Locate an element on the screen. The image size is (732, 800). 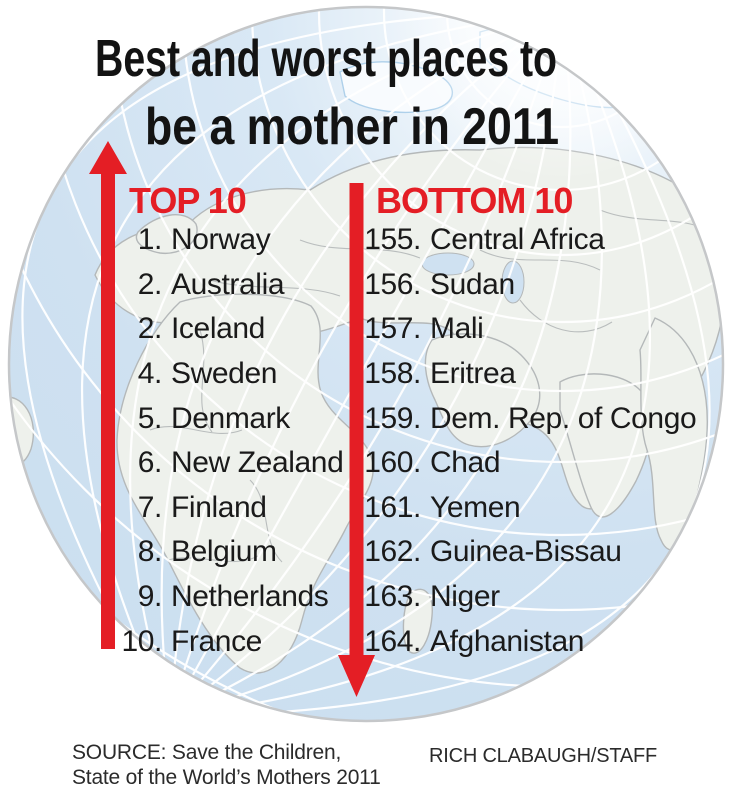
table-row: 4. Sweden is located at coordinates (206, 374).